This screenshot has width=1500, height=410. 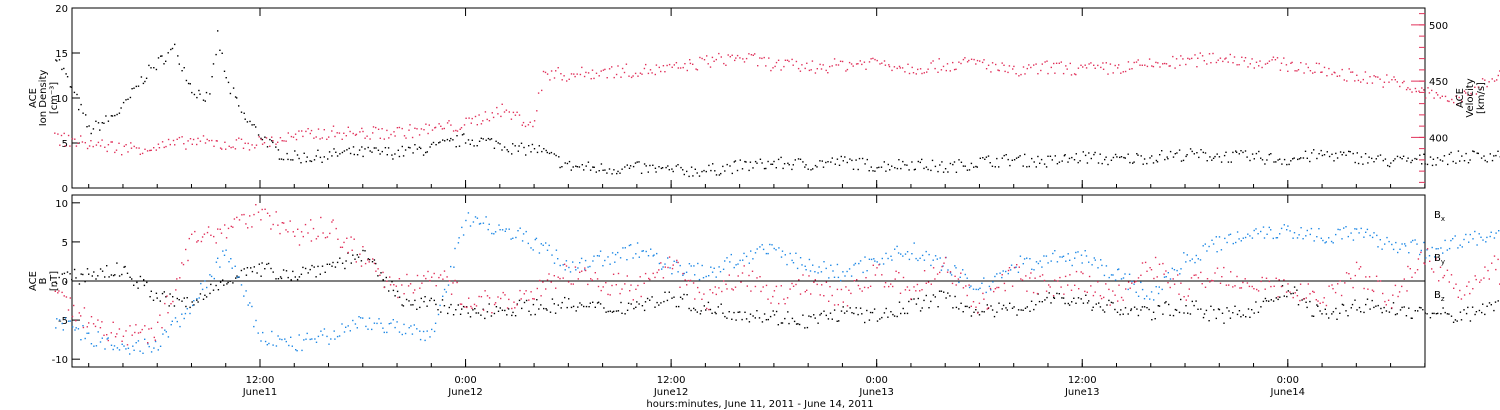 What do you see at coordinates (33, 281) in the screenshot?
I see `bottom-left-label-line-1: ACE` at bounding box center [33, 281].